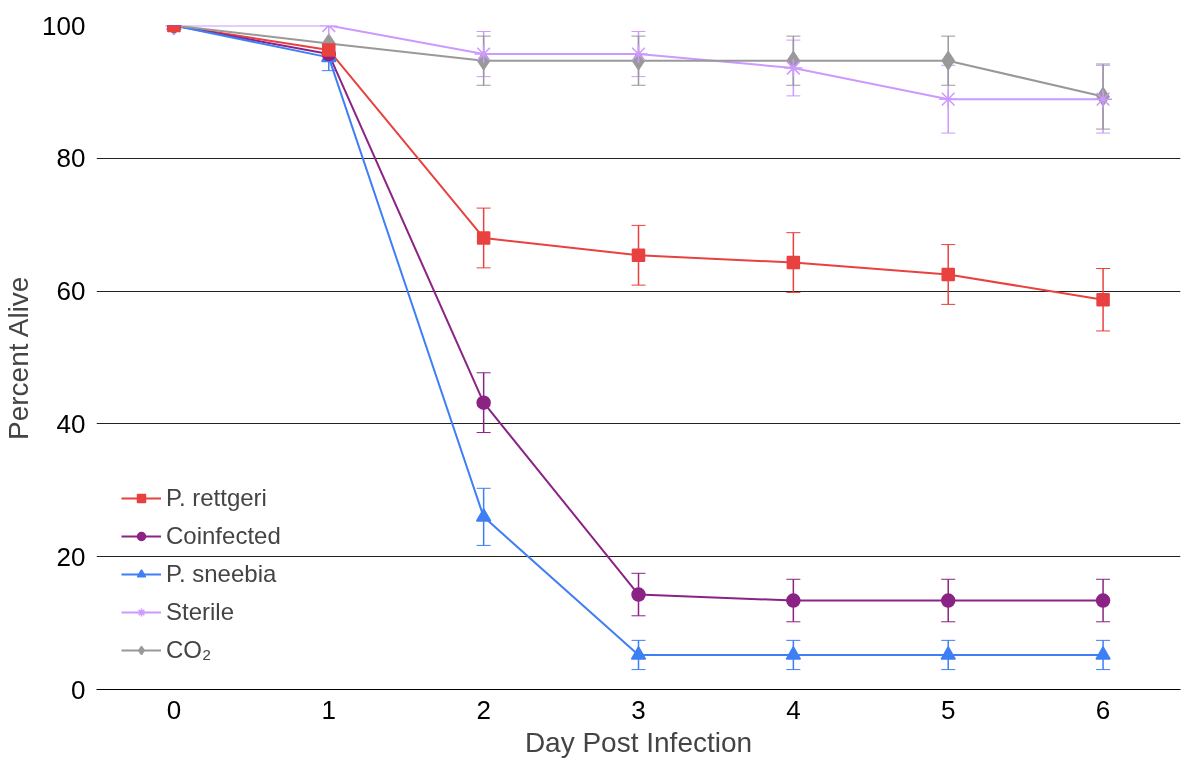 This screenshot has height=770, width=1197. I want to click on x-tick-label: 1, so click(329, 709).